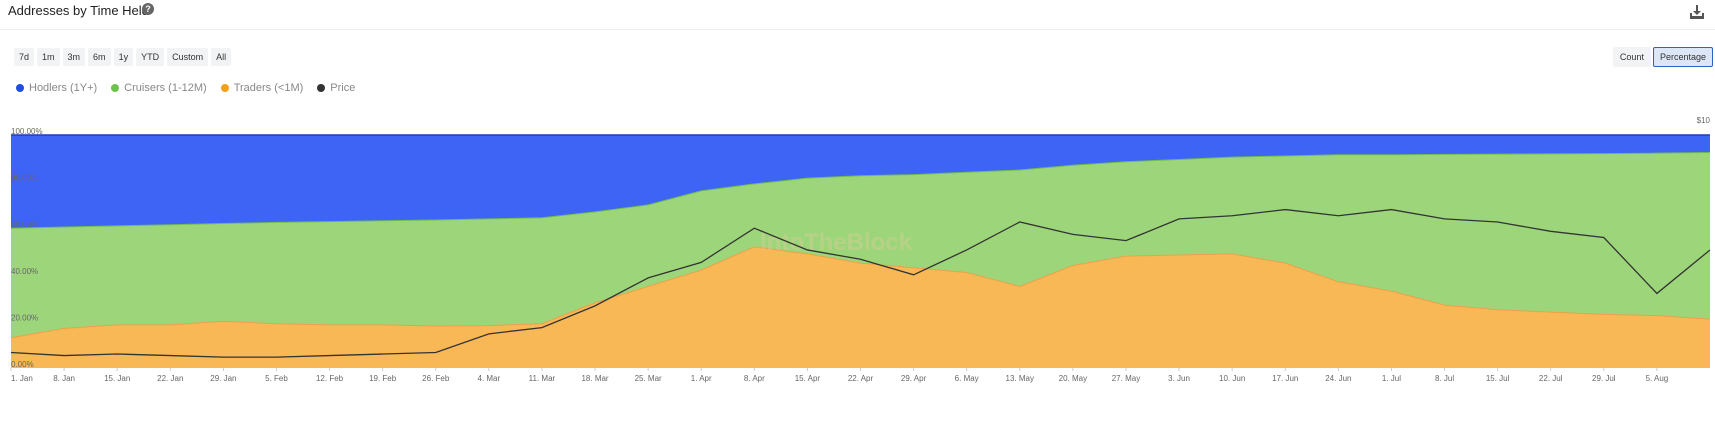  I want to click on range-6m-button: 6m, so click(99, 57).